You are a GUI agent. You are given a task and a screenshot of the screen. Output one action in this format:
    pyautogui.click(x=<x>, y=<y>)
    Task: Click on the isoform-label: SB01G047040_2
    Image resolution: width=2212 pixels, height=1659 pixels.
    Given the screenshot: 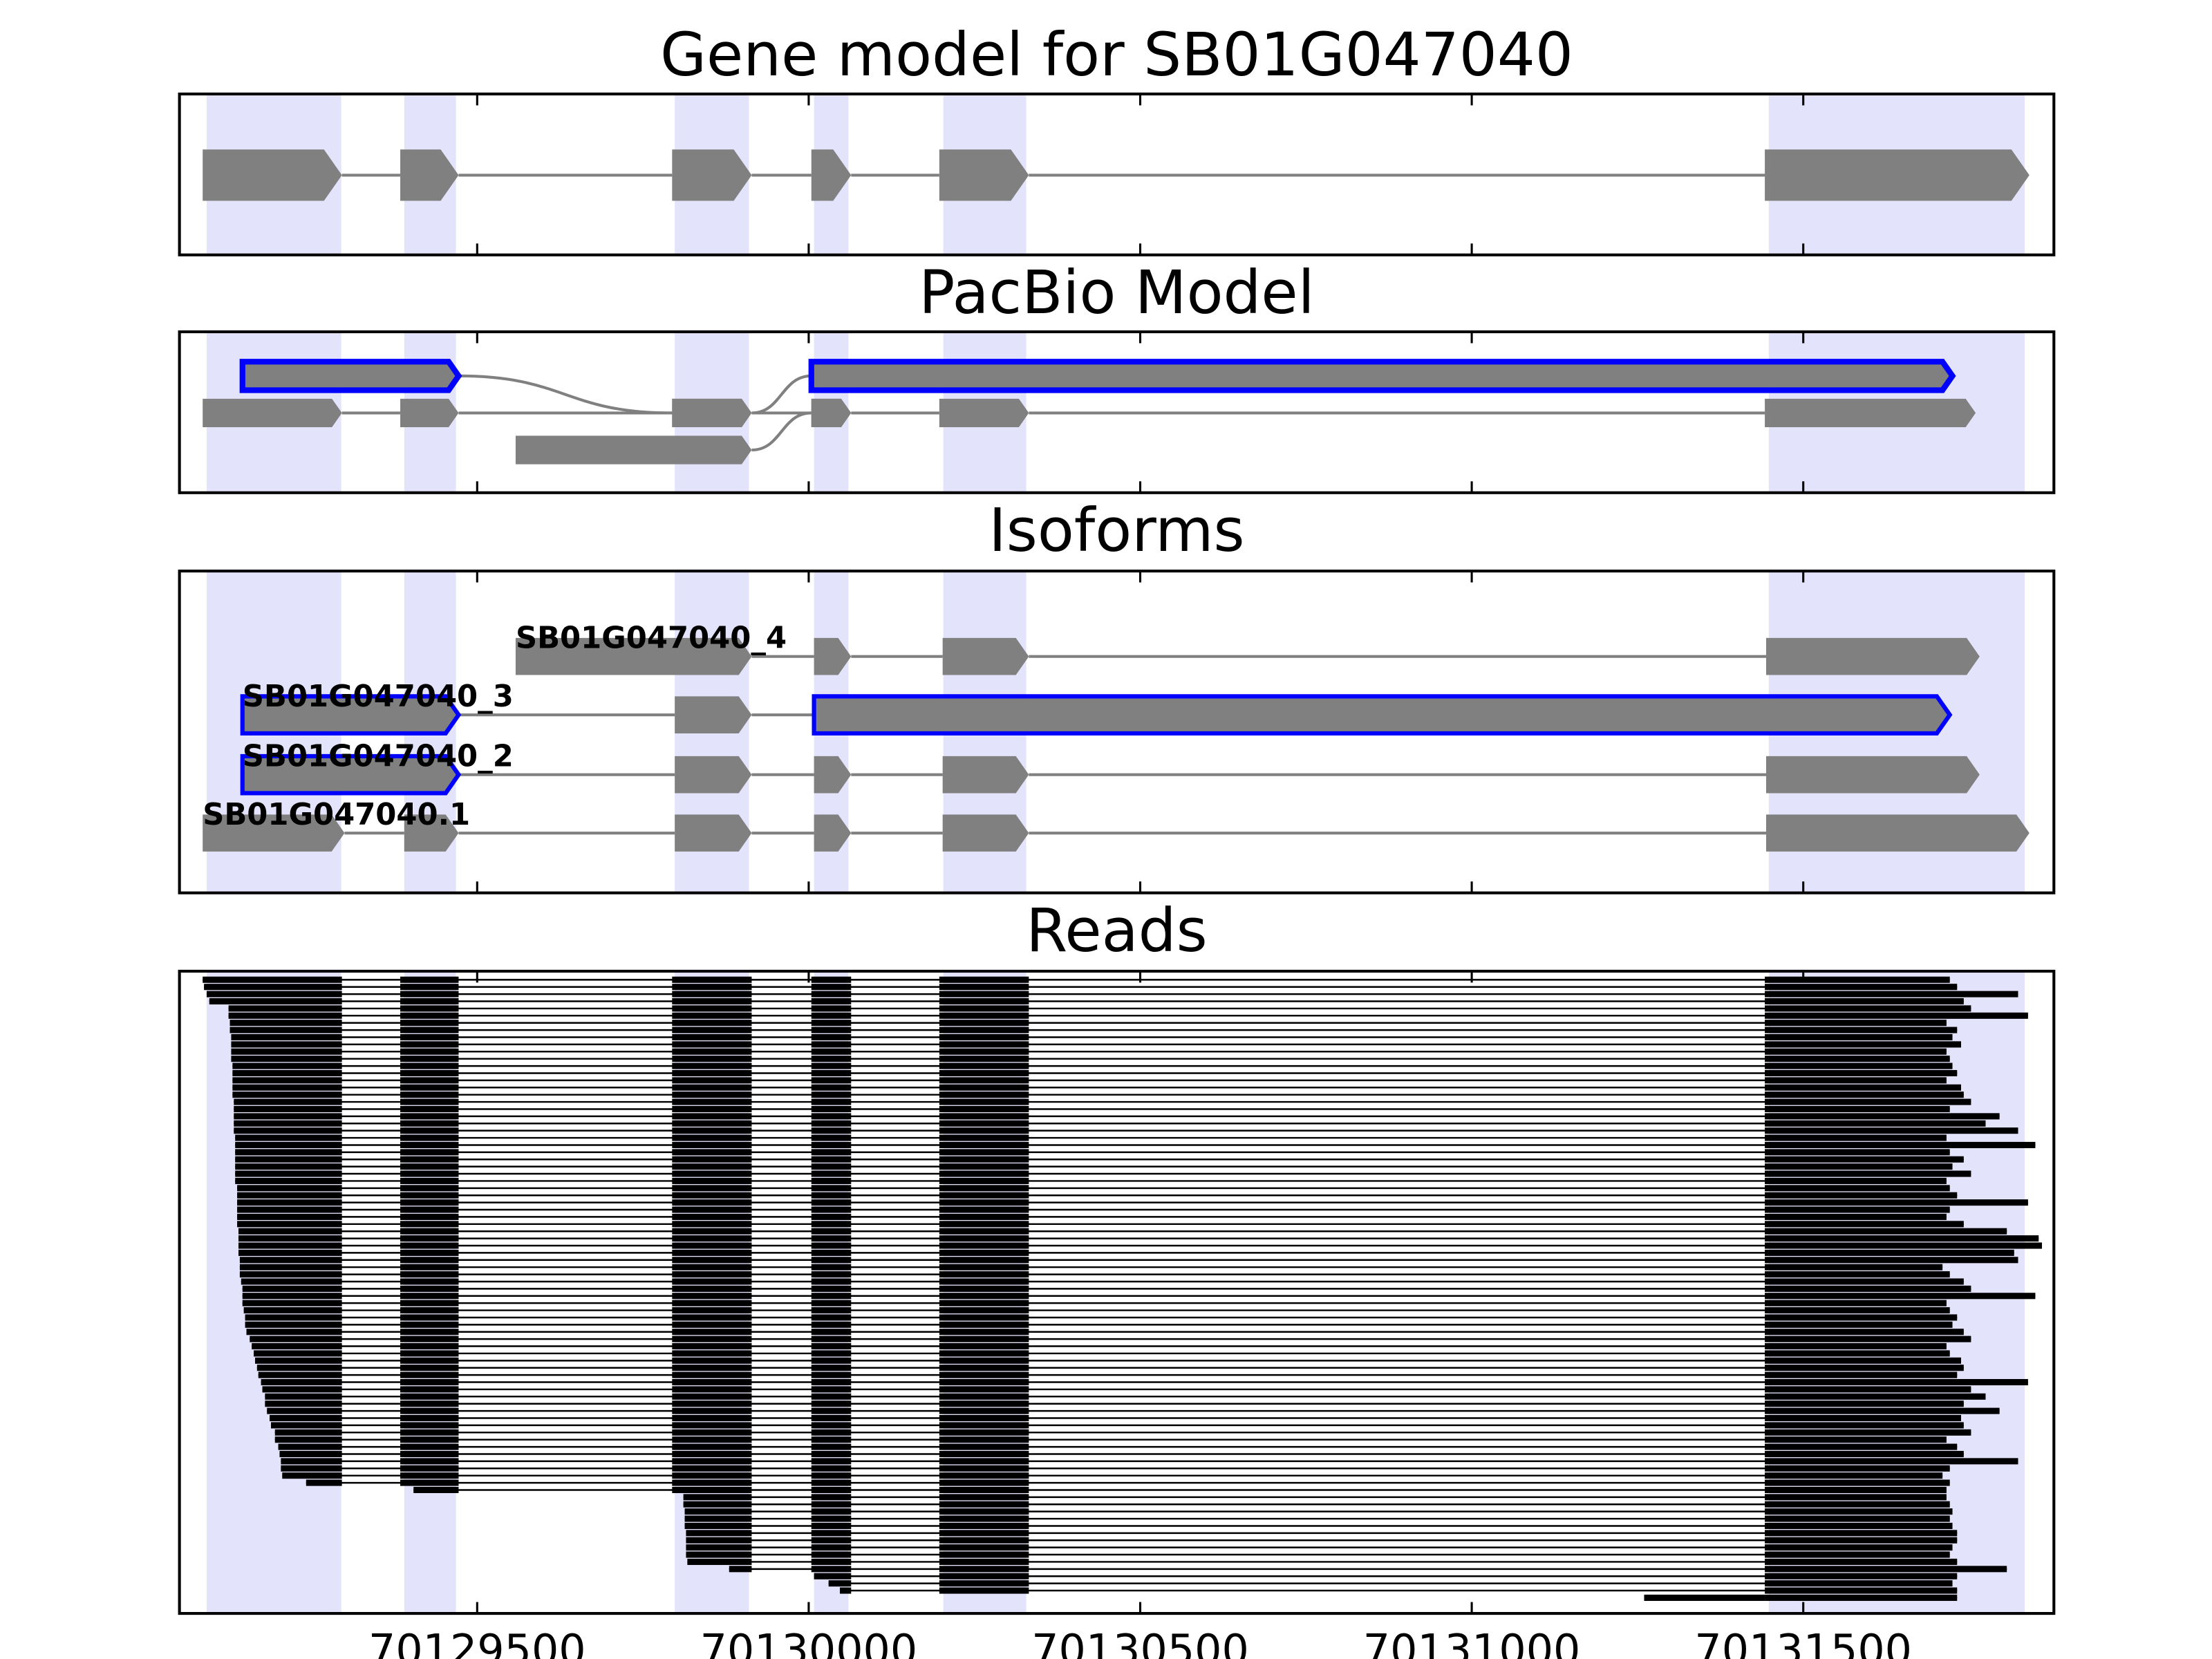 What is the action you would take?
    pyautogui.click(x=378, y=756)
    